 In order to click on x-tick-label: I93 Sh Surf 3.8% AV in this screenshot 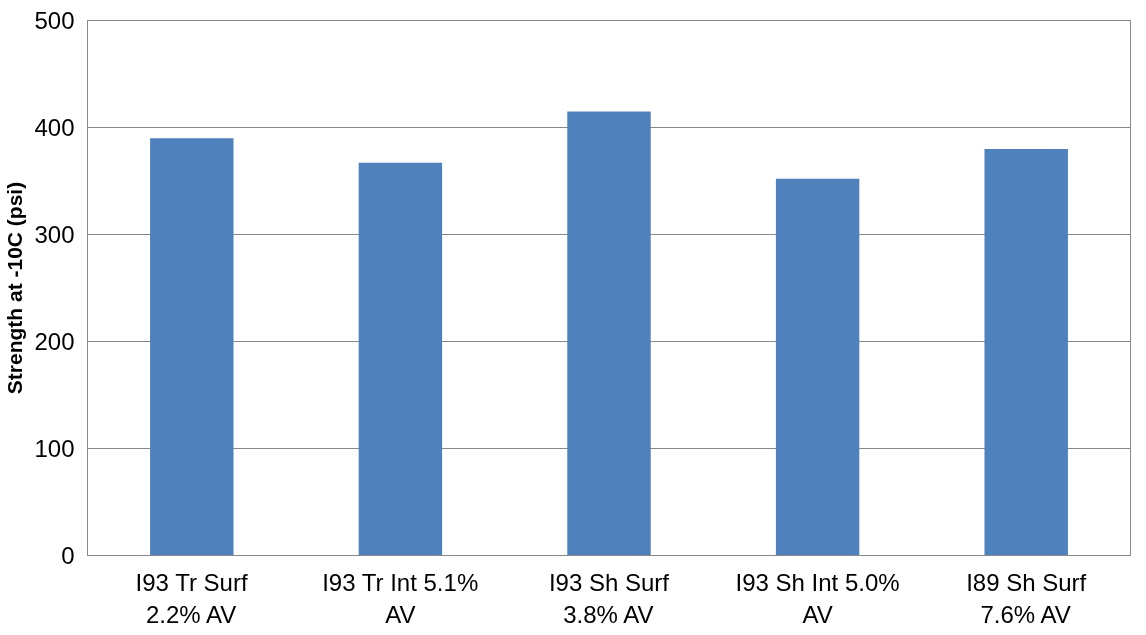, I will do `click(609, 598)`.